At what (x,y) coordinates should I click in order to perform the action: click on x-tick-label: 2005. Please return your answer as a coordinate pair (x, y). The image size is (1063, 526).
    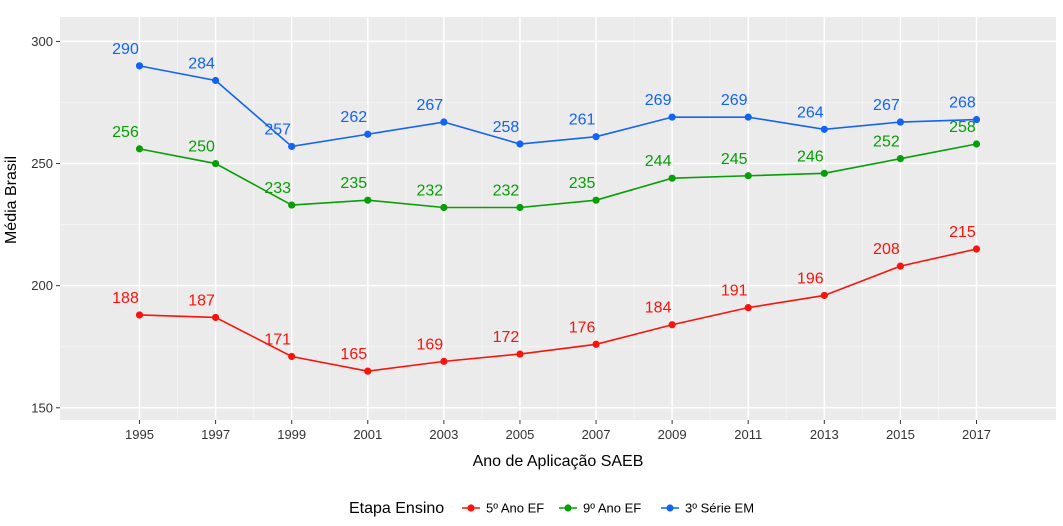
    Looking at the image, I should click on (519, 434).